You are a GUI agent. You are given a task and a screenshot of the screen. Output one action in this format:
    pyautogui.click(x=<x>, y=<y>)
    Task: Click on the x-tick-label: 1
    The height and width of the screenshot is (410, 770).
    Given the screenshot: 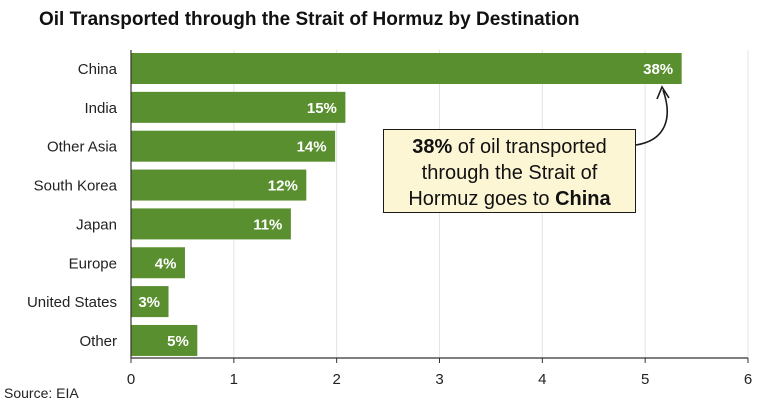 What is the action you would take?
    pyautogui.click(x=234, y=379)
    